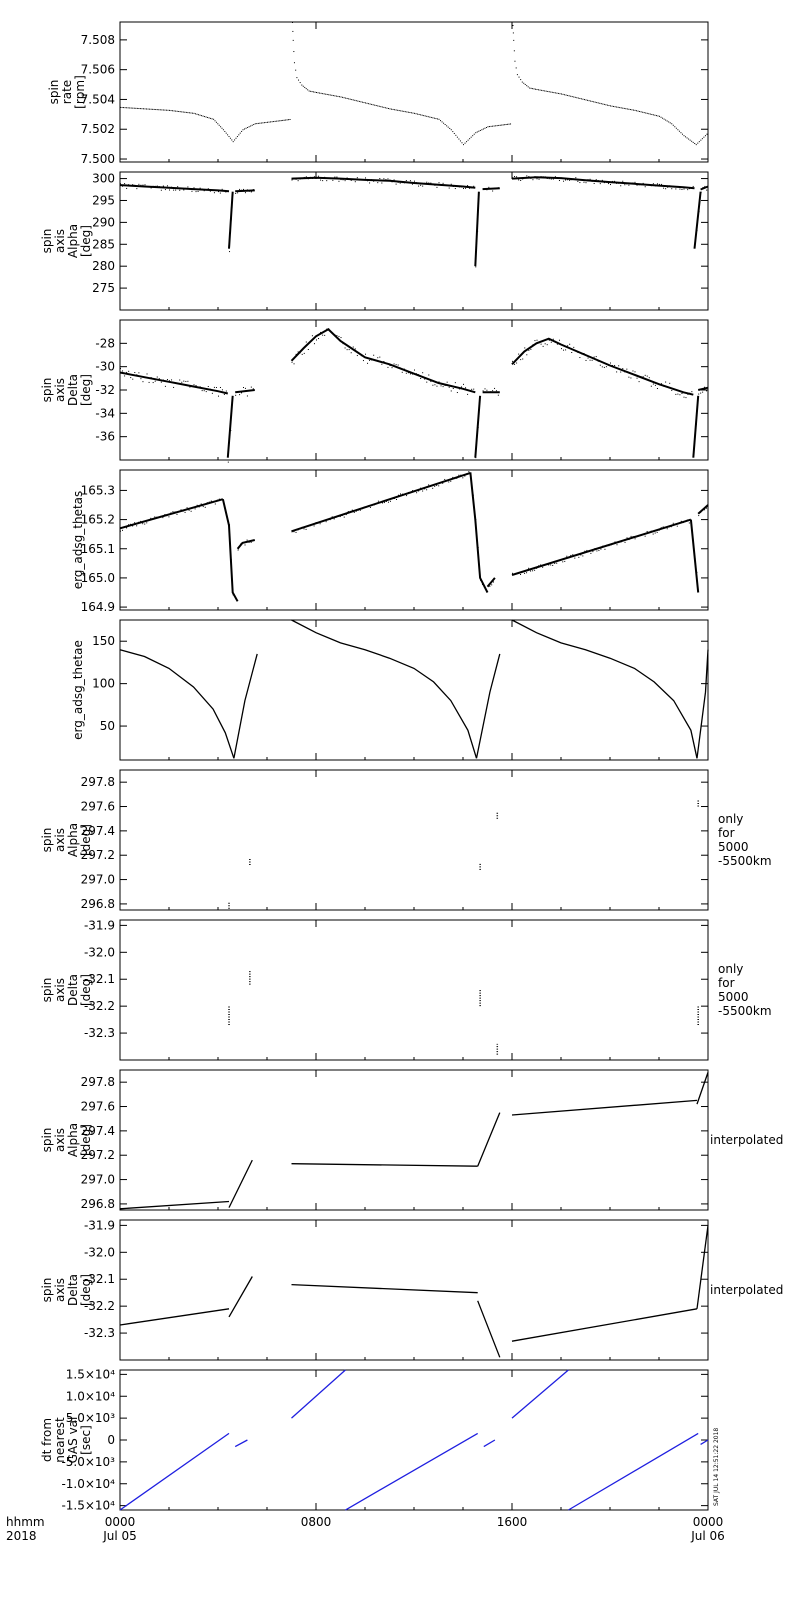  What do you see at coordinates (105, 413) in the screenshot?
I see `y-tick-label: -34` at bounding box center [105, 413].